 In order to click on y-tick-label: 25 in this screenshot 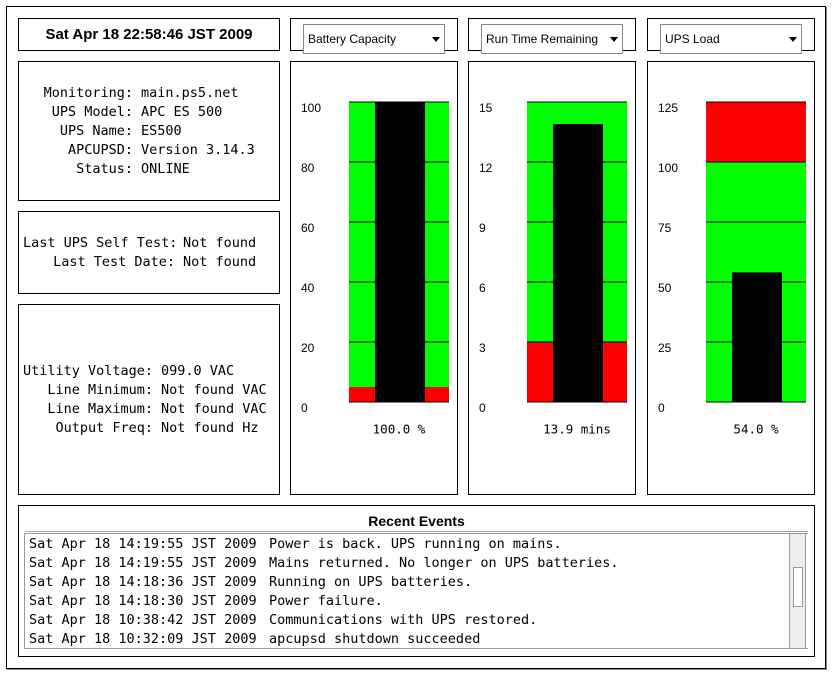, I will do `click(665, 348)`.